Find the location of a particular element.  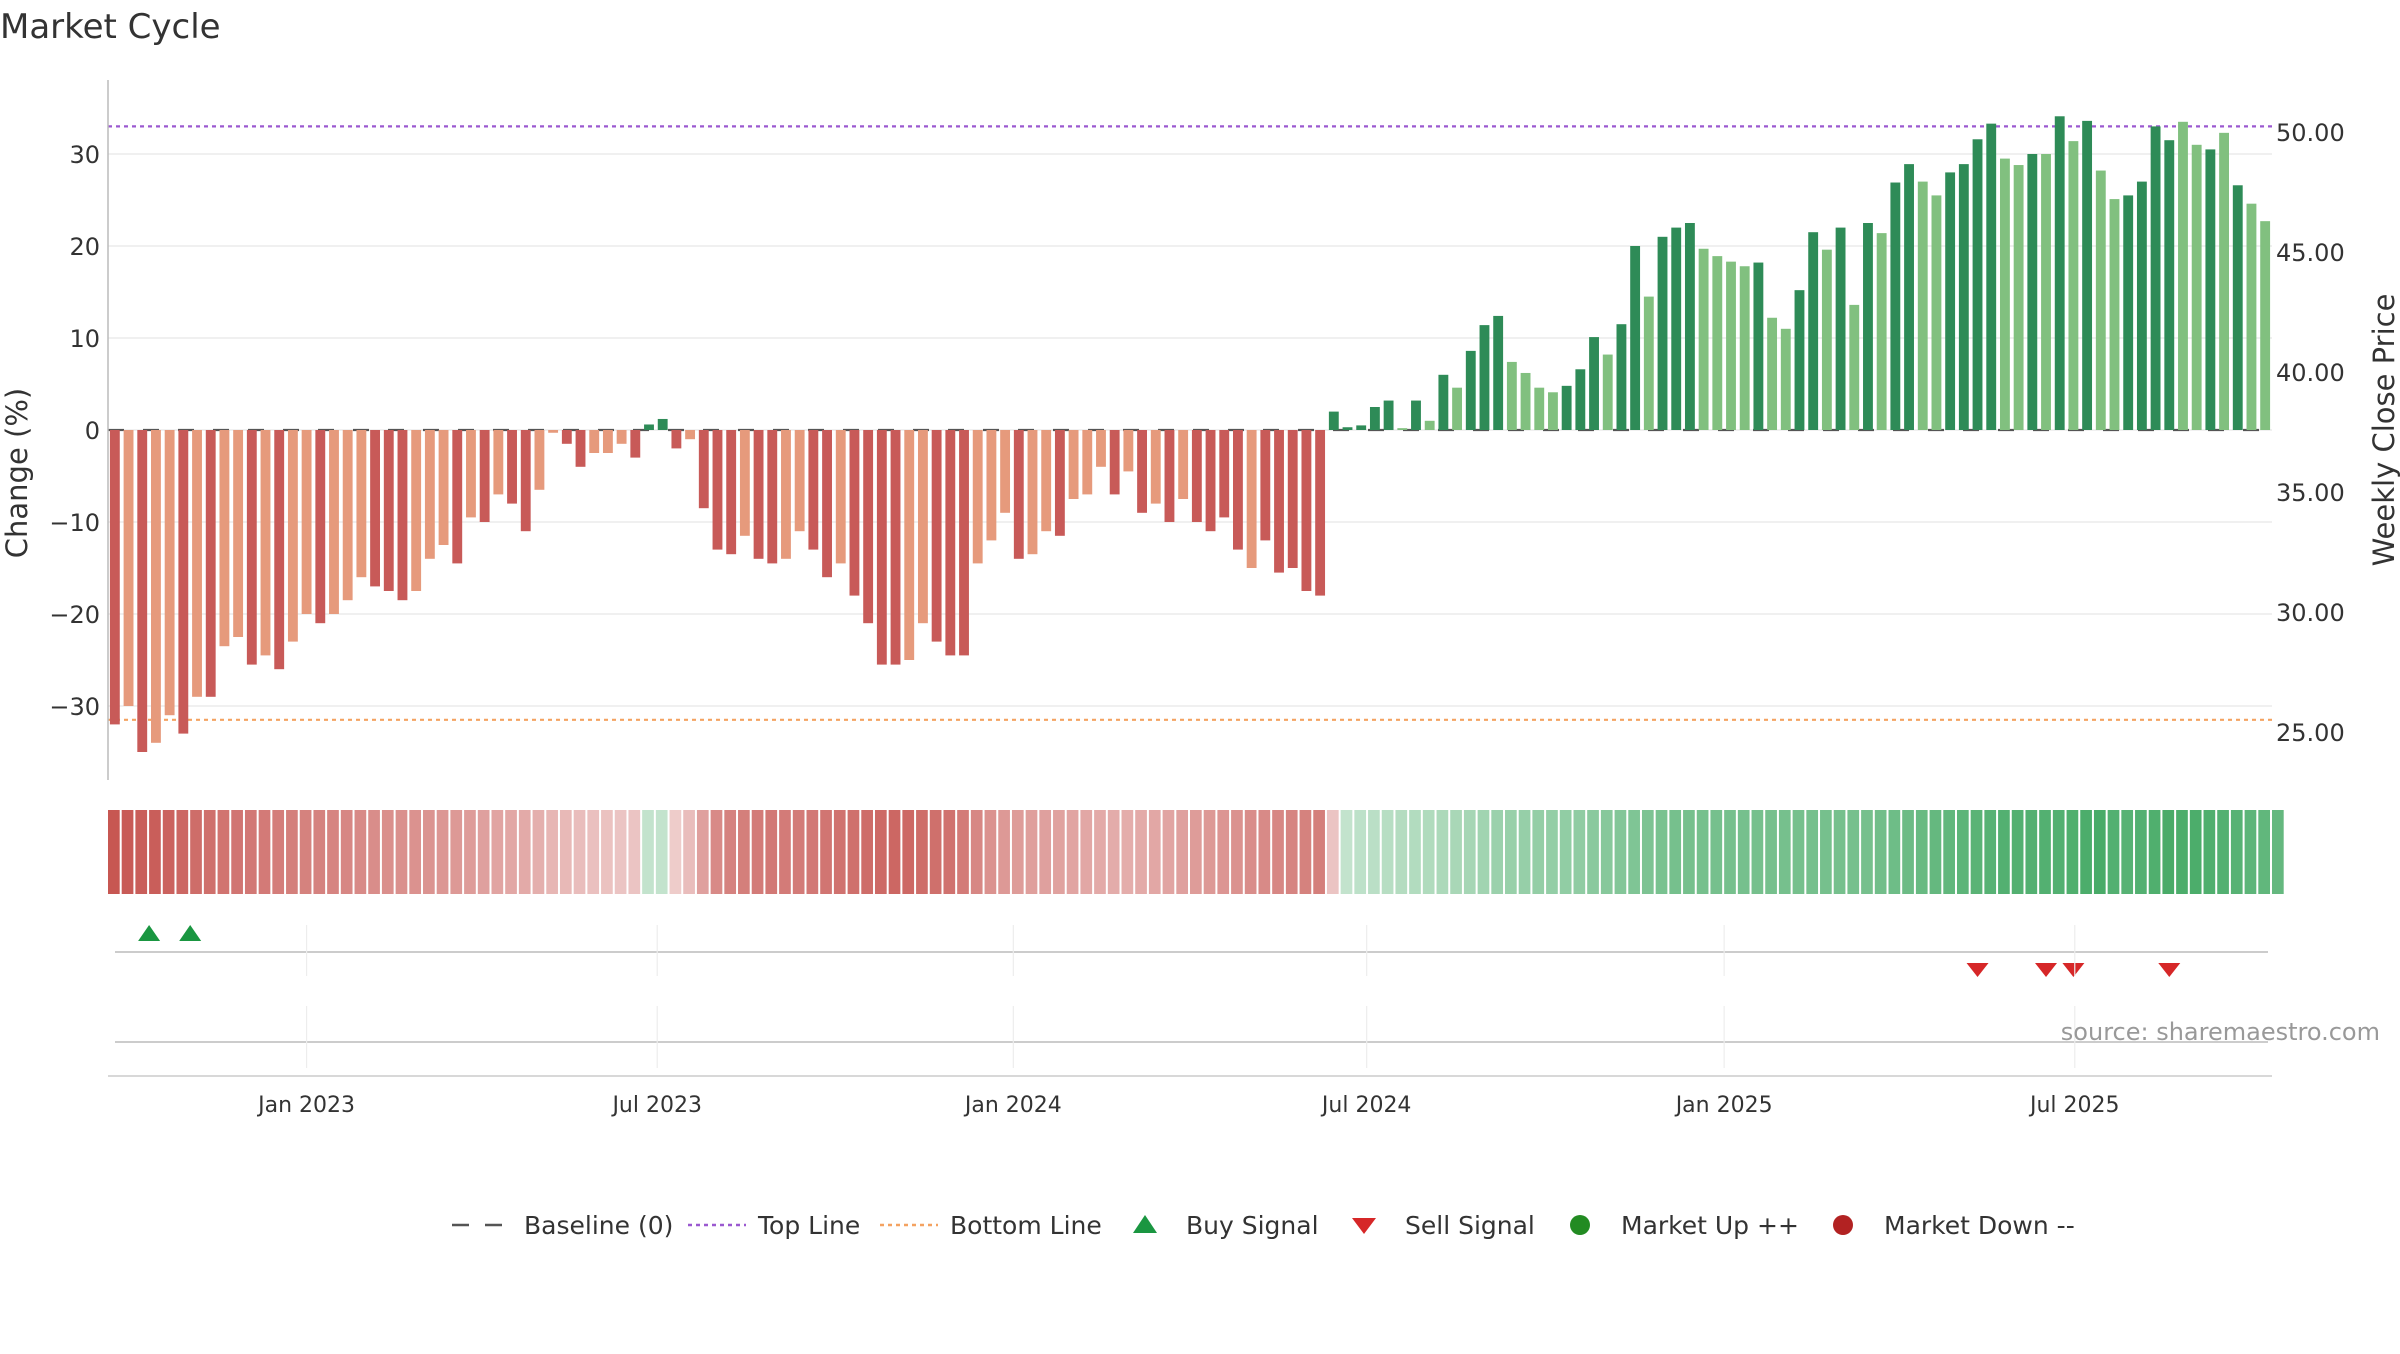

x-tick-label: Jan 2023 is located at coordinates (305, 1105).